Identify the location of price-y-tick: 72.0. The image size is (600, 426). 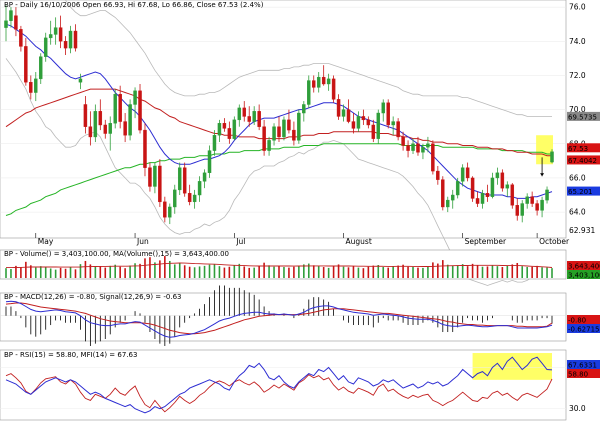
(577, 75).